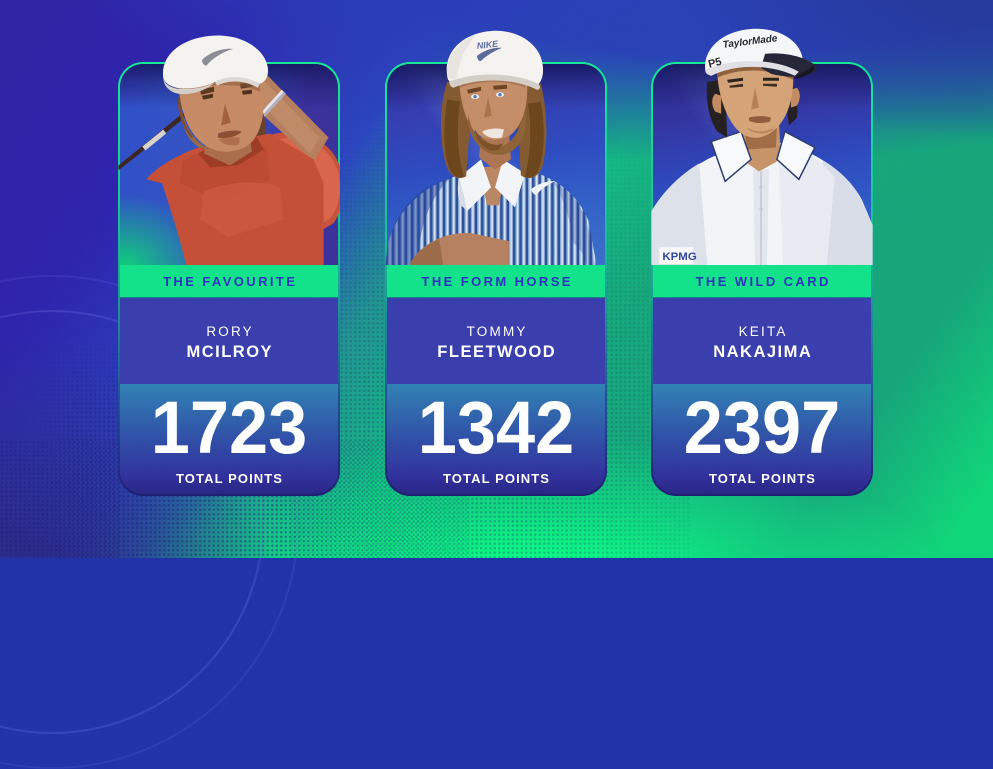 This screenshot has width=993, height=769. What do you see at coordinates (487, 45) in the screenshot?
I see `svg-text: NIKE` at bounding box center [487, 45].